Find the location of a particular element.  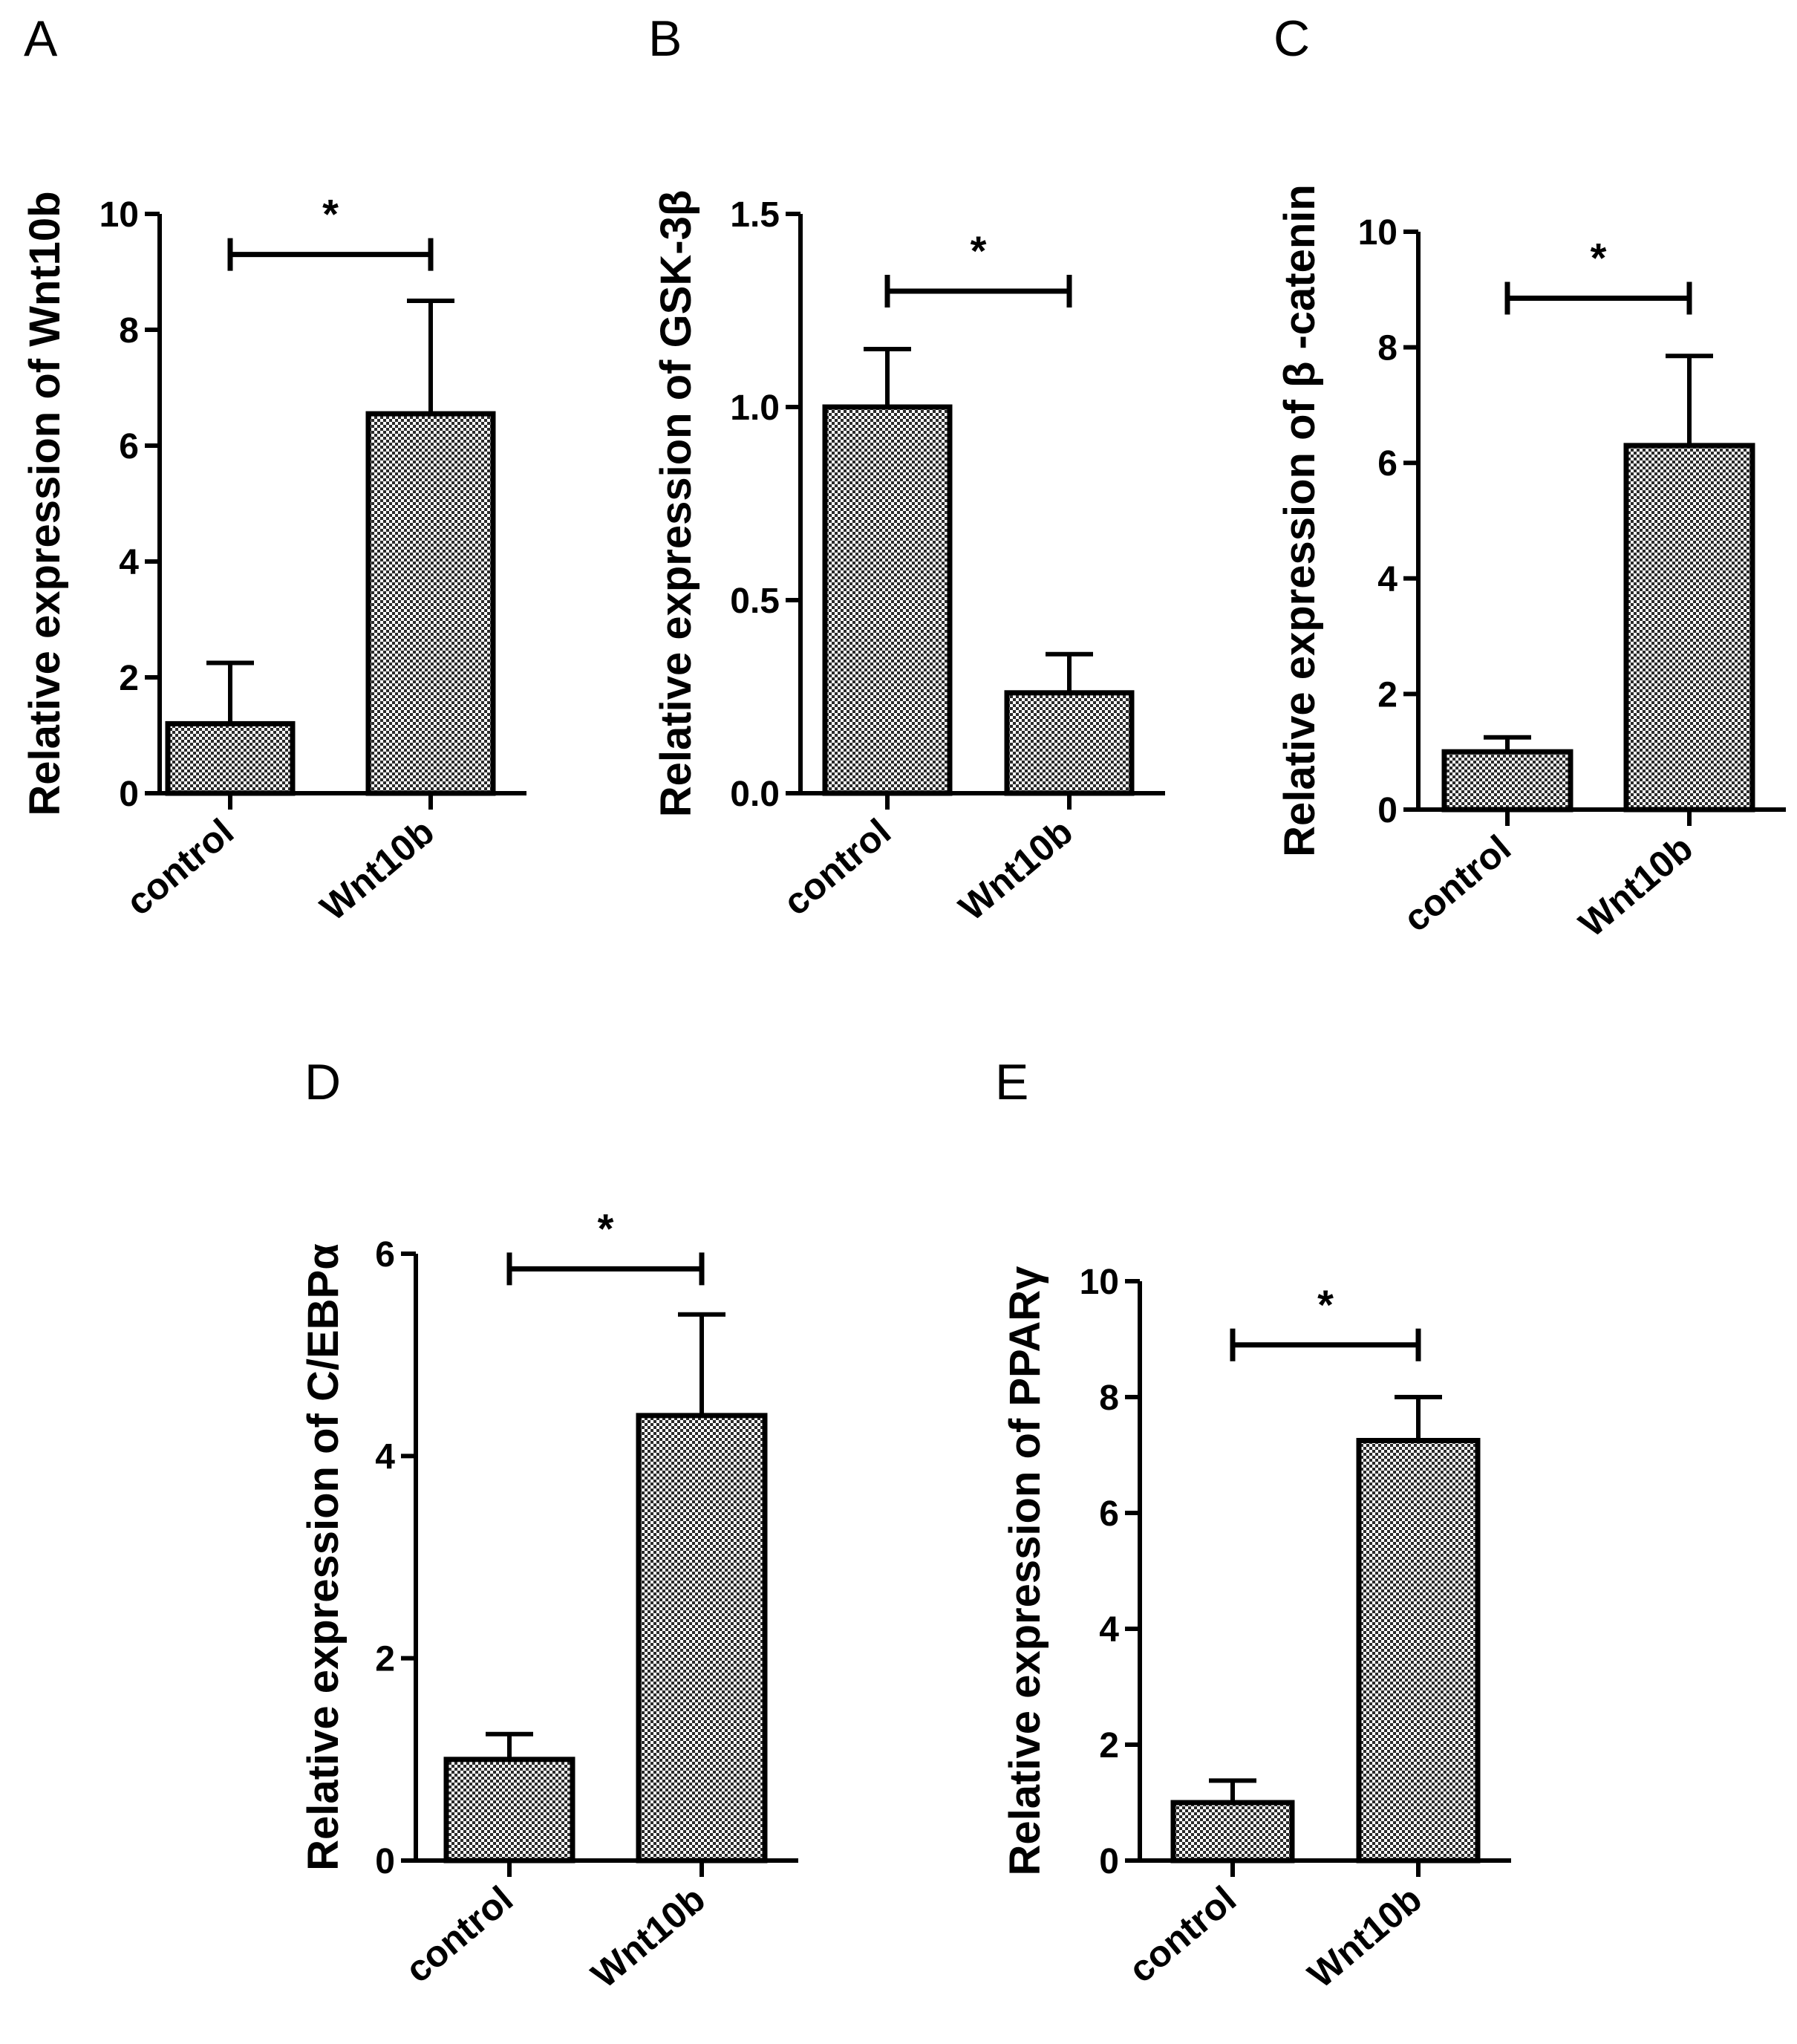

y-axis-title: Relative expression of Wnt10b is located at coordinates (45, 503).